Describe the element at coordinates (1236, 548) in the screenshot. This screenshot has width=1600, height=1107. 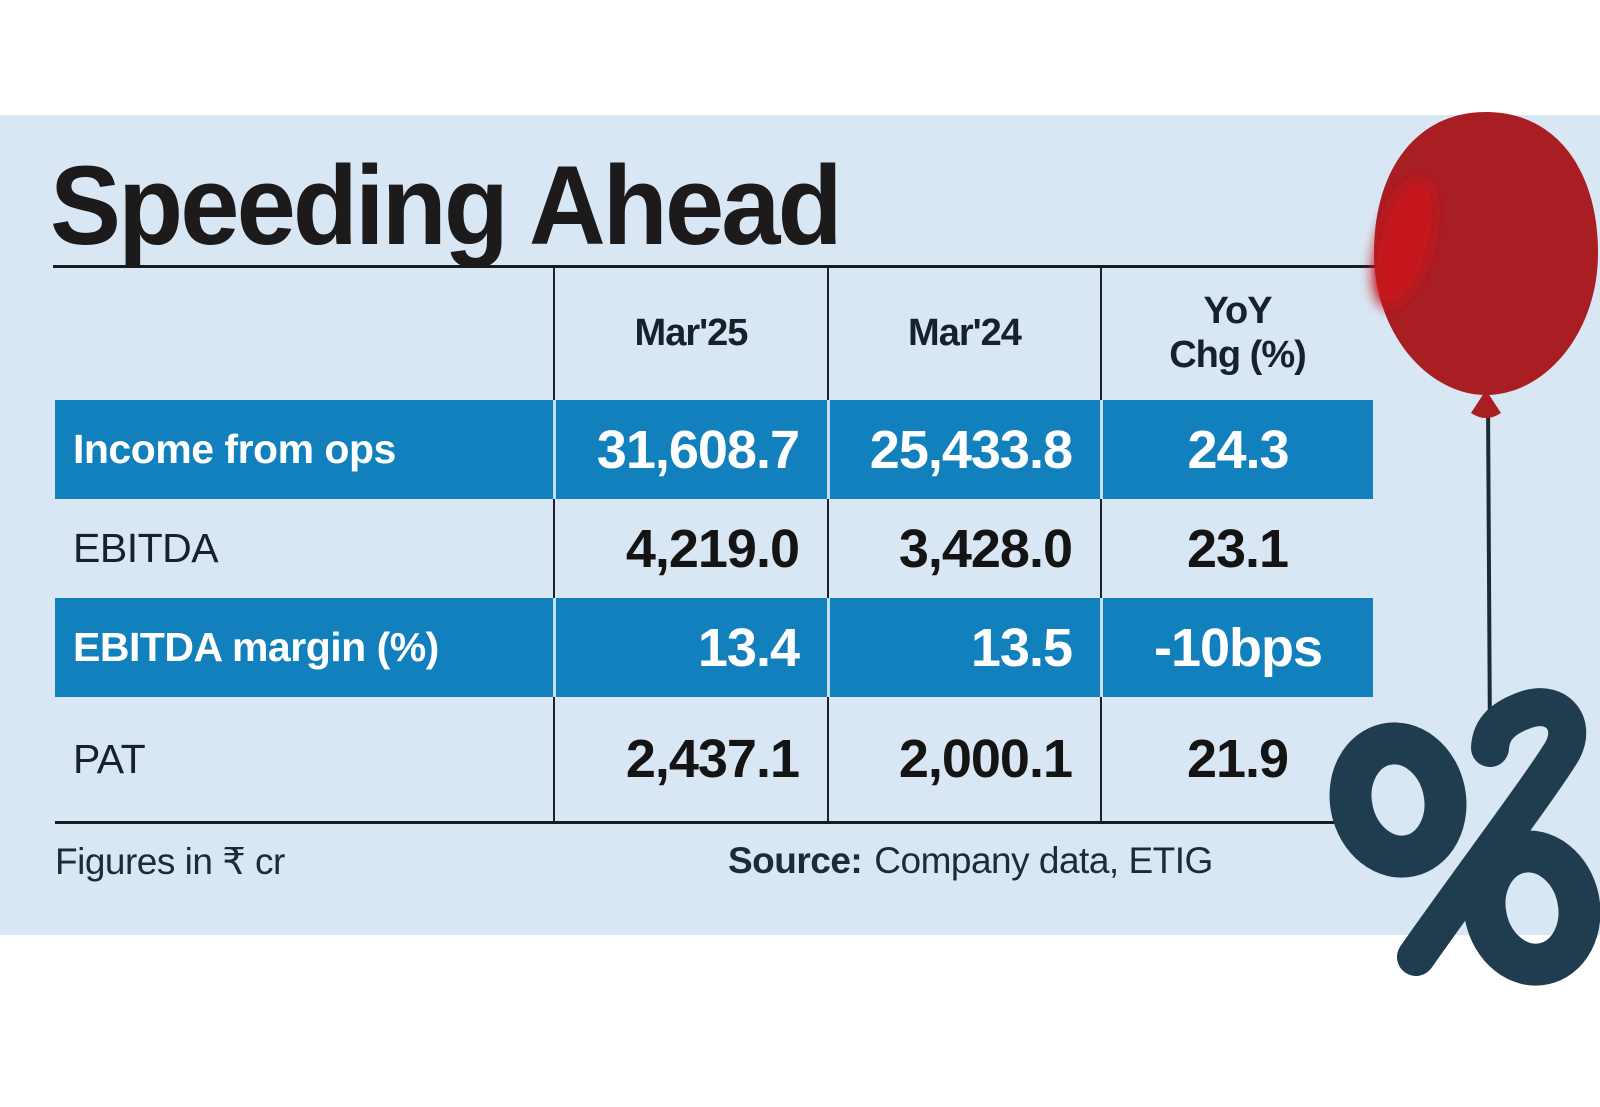
I see `cell-yoy-value: 23.1` at that location.